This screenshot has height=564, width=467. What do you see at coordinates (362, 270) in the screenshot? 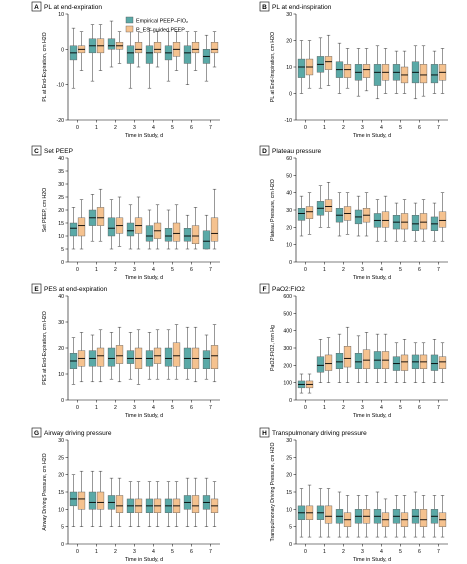
I see `x-tick-label: 3` at bounding box center [362, 270].